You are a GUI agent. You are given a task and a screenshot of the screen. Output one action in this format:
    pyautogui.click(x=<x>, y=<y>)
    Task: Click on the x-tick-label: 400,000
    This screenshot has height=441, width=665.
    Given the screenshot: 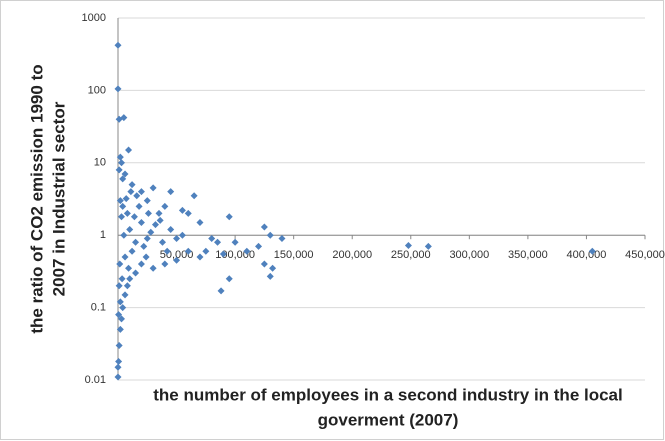 What is the action you would take?
    pyautogui.click(x=587, y=255)
    